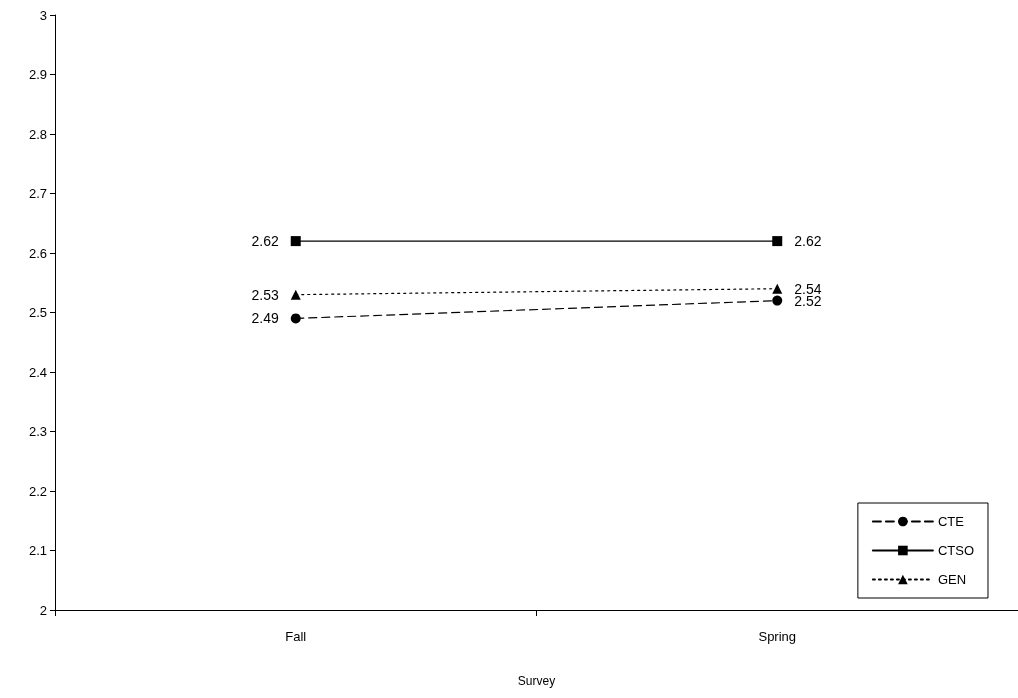 This screenshot has width=1018, height=698. I want to click on y-tick-label: 2.1, so click(37, 550).